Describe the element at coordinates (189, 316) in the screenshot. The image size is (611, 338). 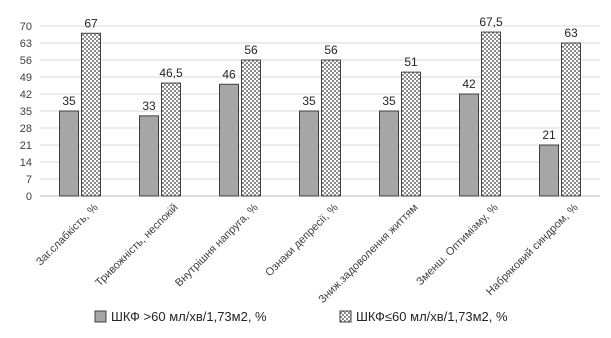
I see `legend-label-1: ШКФ >60 мл/хв/1,73м2, %` at that location.